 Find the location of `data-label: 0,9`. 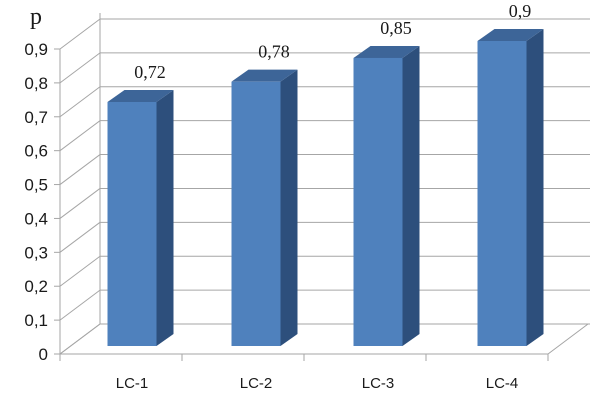

data-label: 0,9 is located at coordinates (520, 11).